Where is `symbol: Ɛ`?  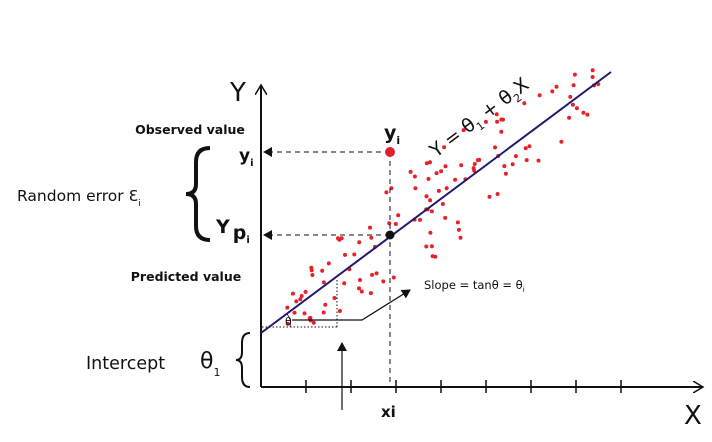 symbol: Ɛ is located at coordinates (134, 196).